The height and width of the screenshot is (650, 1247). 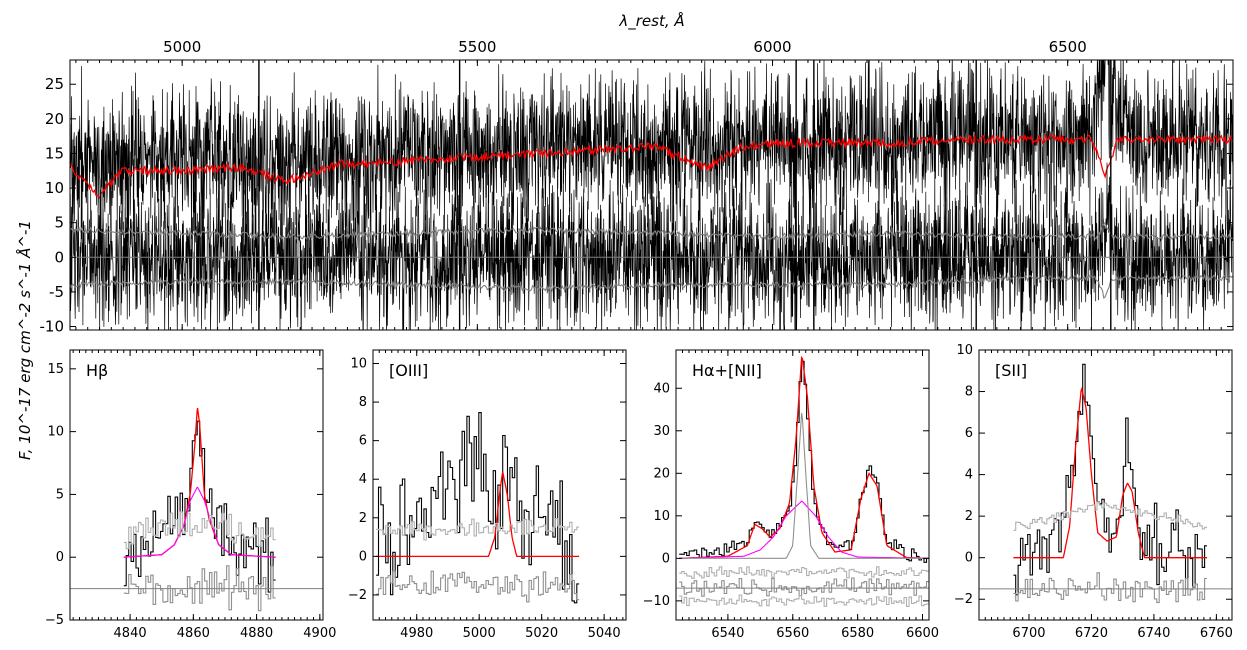 I want to click on sii-panel: 6700 6720 6740 6760 −2 0 2 4 6 8 10 [SII], so click(x=1093, y=492).